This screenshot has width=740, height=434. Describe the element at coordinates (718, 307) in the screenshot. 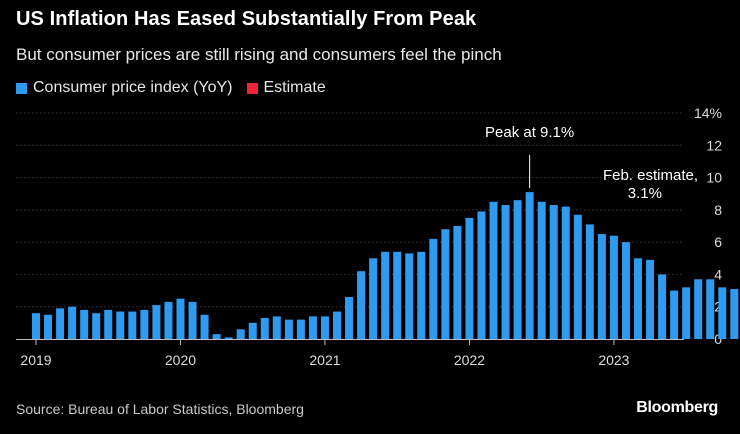

I see `y-tick-label: 2` at that location.